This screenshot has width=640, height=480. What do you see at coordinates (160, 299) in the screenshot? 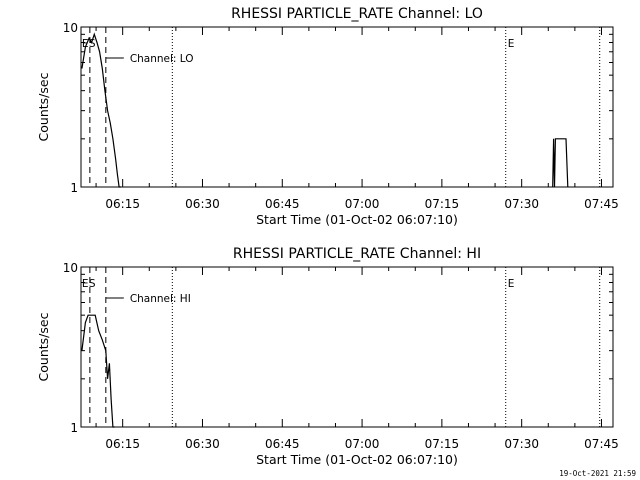
I see `series-label: Channel: HI` at bounding box center [160, 299].